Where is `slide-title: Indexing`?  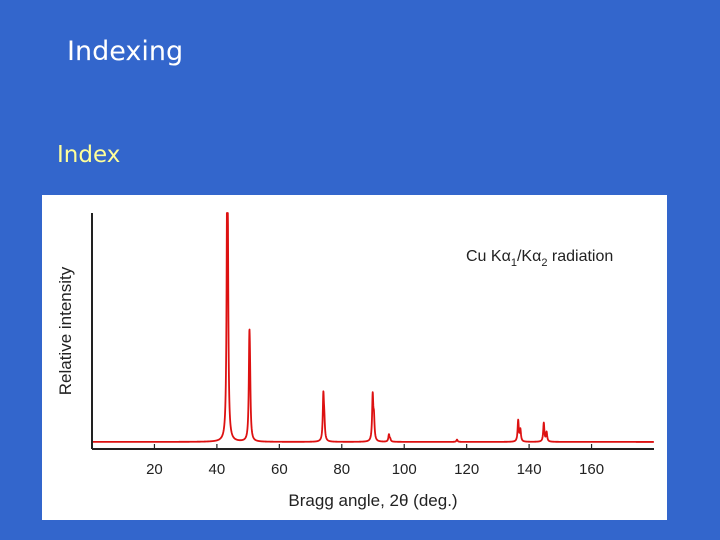 slide-title: Indexing is located at coordinates (125, 51).